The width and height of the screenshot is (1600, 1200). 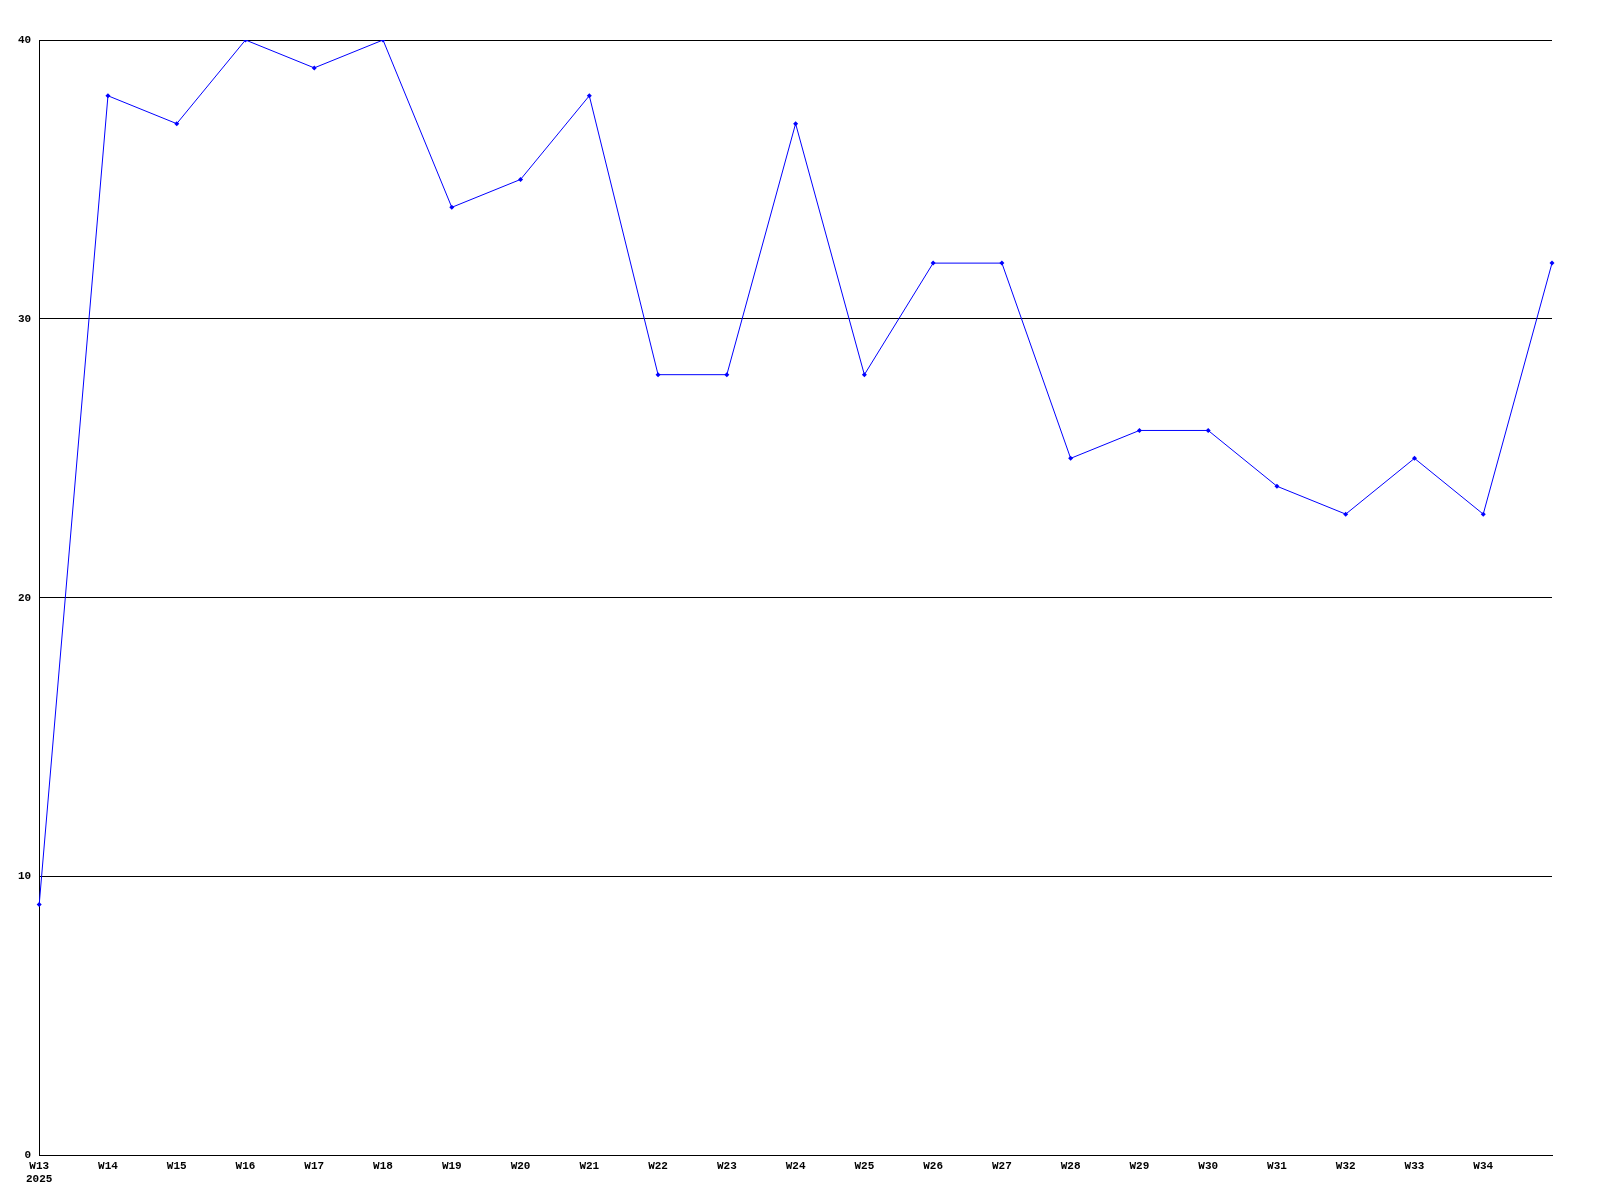 I want to click on x-tick-label: W26, so click(x=933, y=1165).